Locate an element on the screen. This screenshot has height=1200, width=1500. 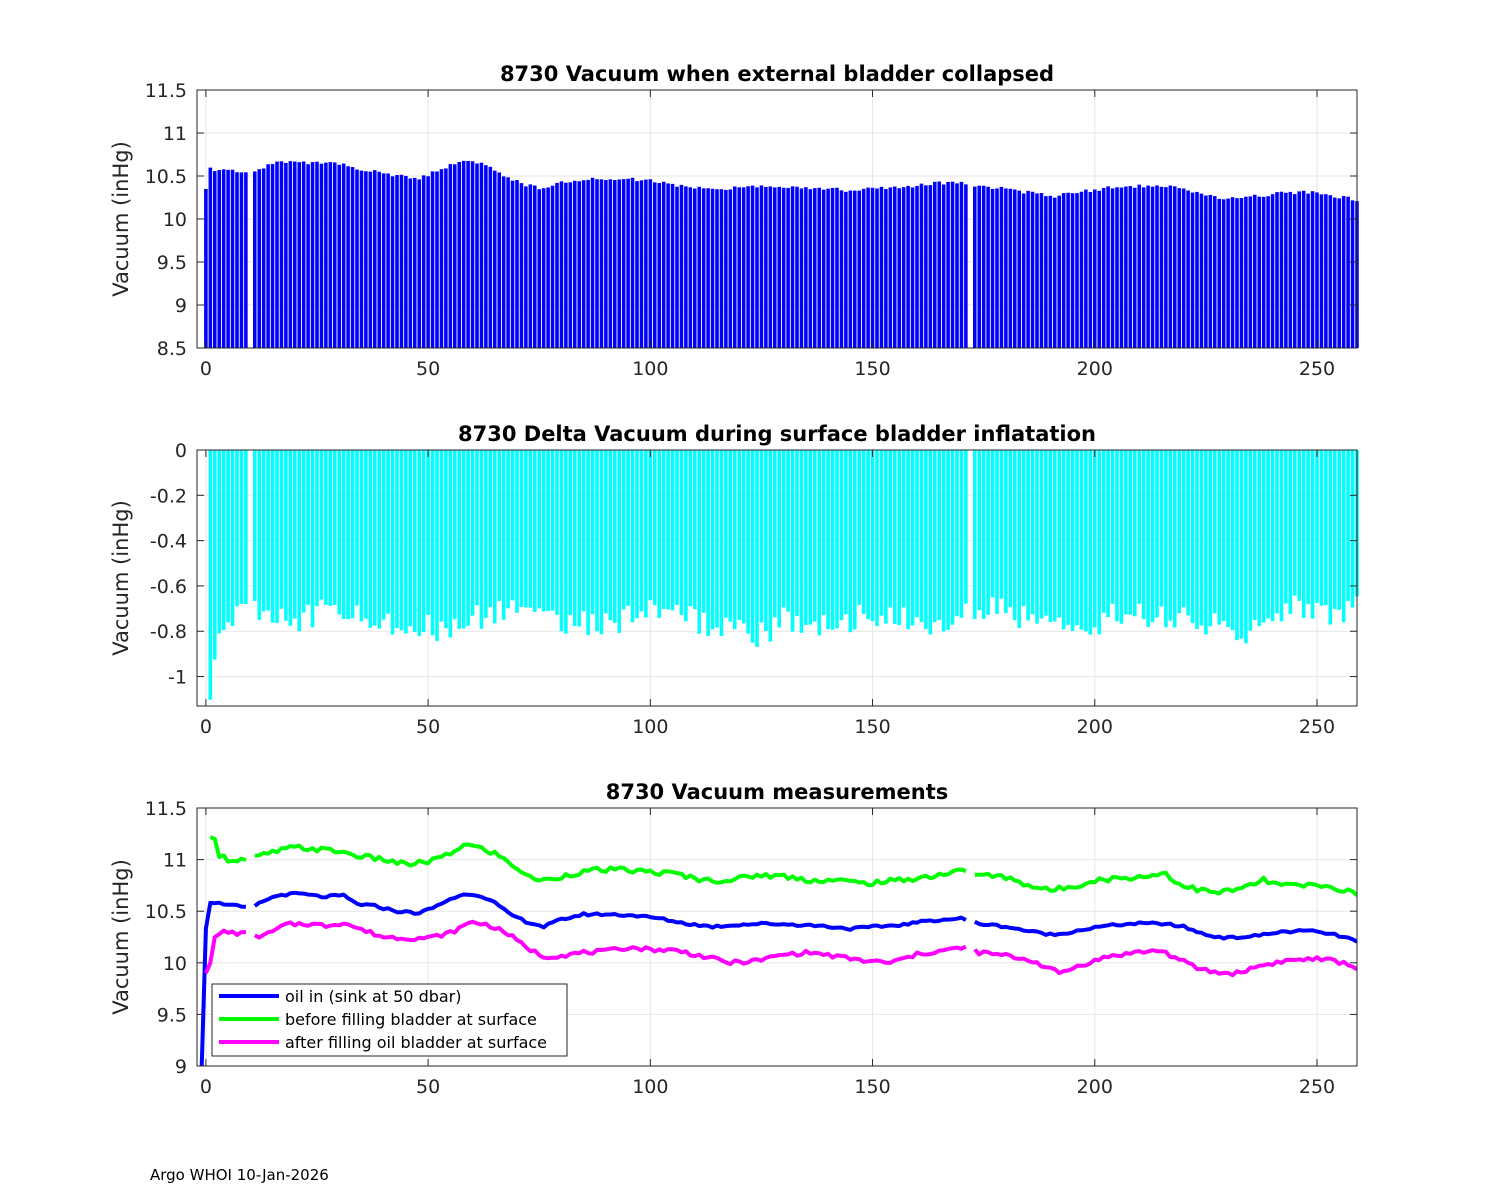
y-tick-label: -0.2 is located at coordinates (168, 496).